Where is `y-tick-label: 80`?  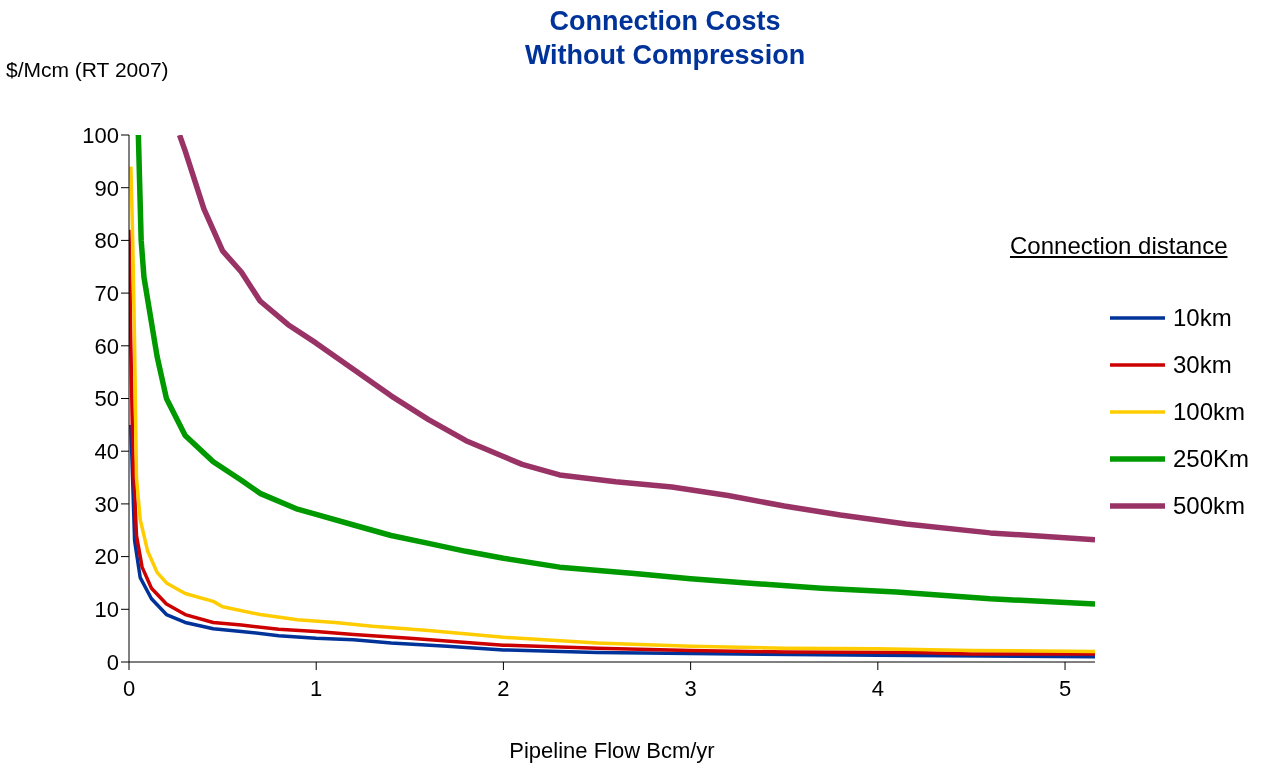 y-tick-label: 80 is located at coordinates (106, 241).